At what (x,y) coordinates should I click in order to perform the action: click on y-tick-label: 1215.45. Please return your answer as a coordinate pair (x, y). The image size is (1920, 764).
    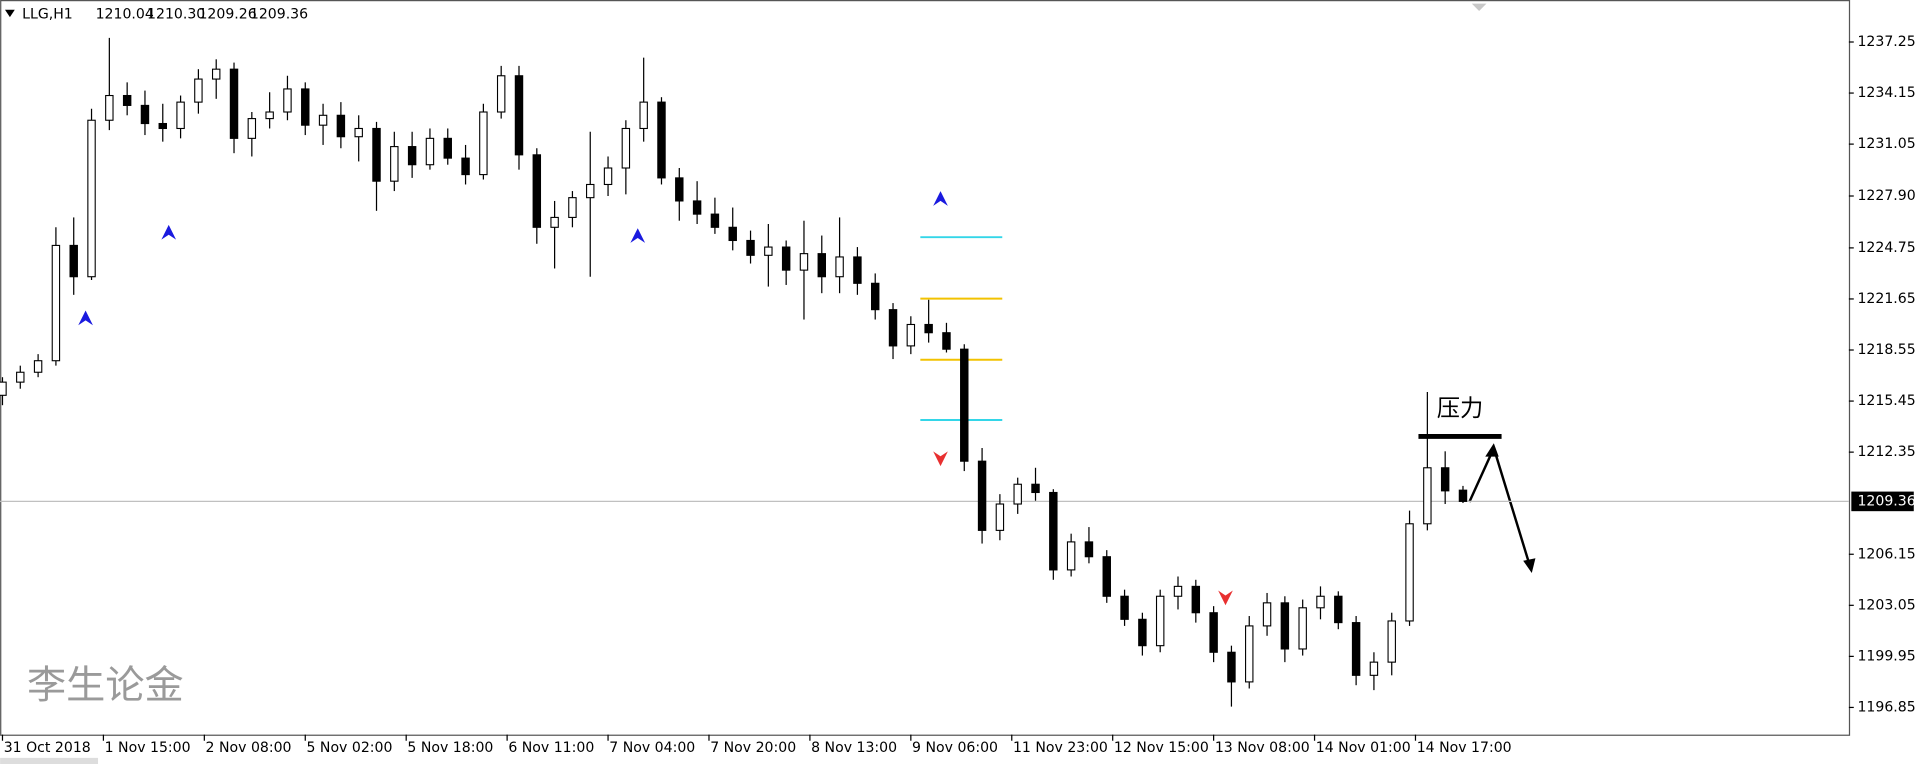
    Looking at the image, I should click on (1886, 401).